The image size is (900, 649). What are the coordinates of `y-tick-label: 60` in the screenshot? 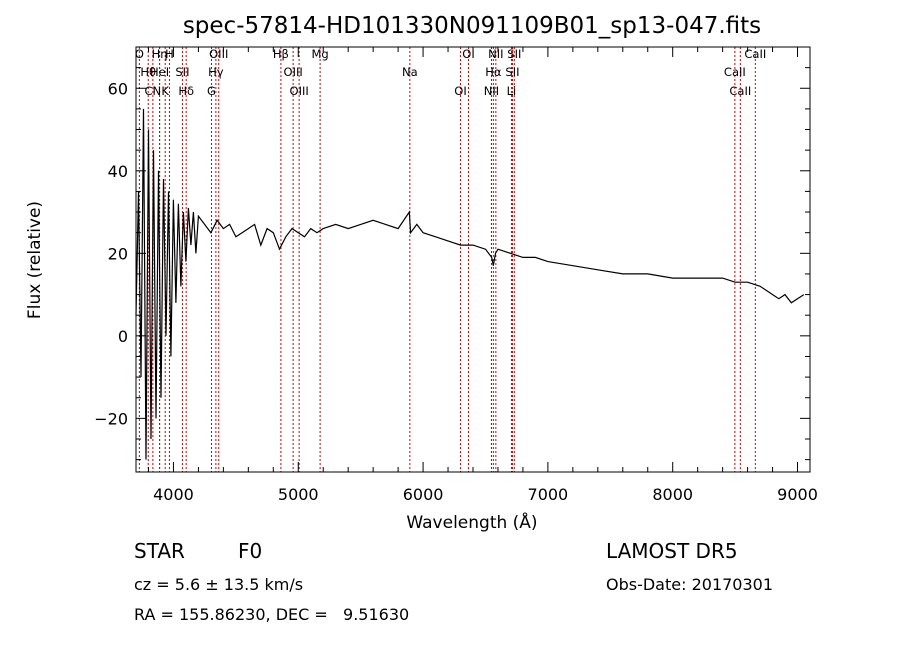 It's located at (118, 88).